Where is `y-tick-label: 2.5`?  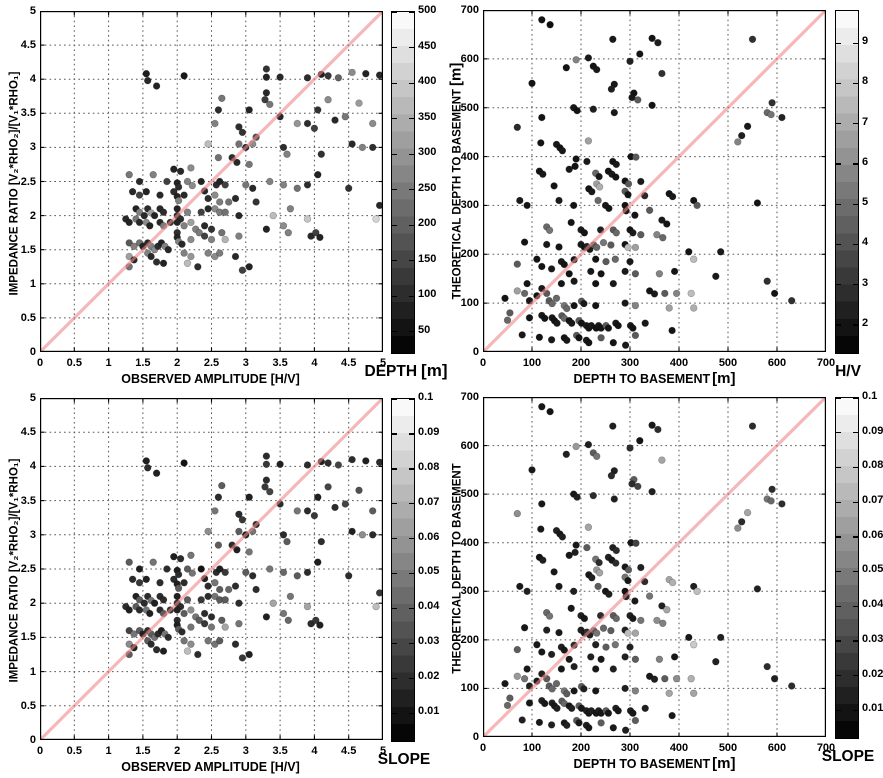 y-tick-label: 2.5 is located at coordinates (28, 181).